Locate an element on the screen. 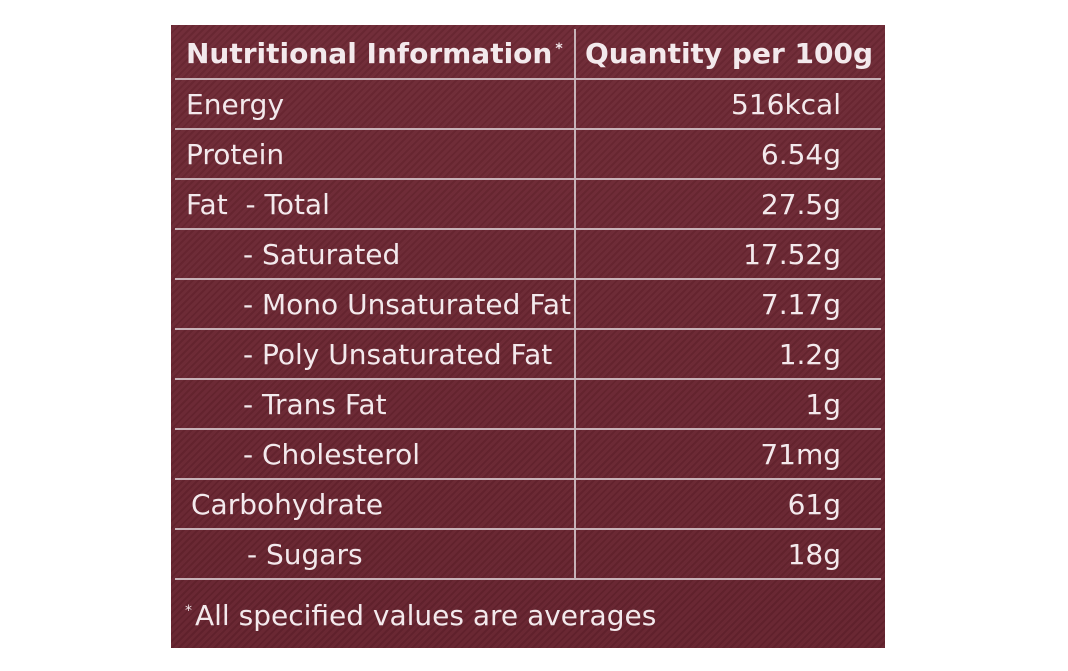 The height and width of the screenshot is (671, 1068). table-row: - Trans Fat 1g is located at coordinates (528, 404).